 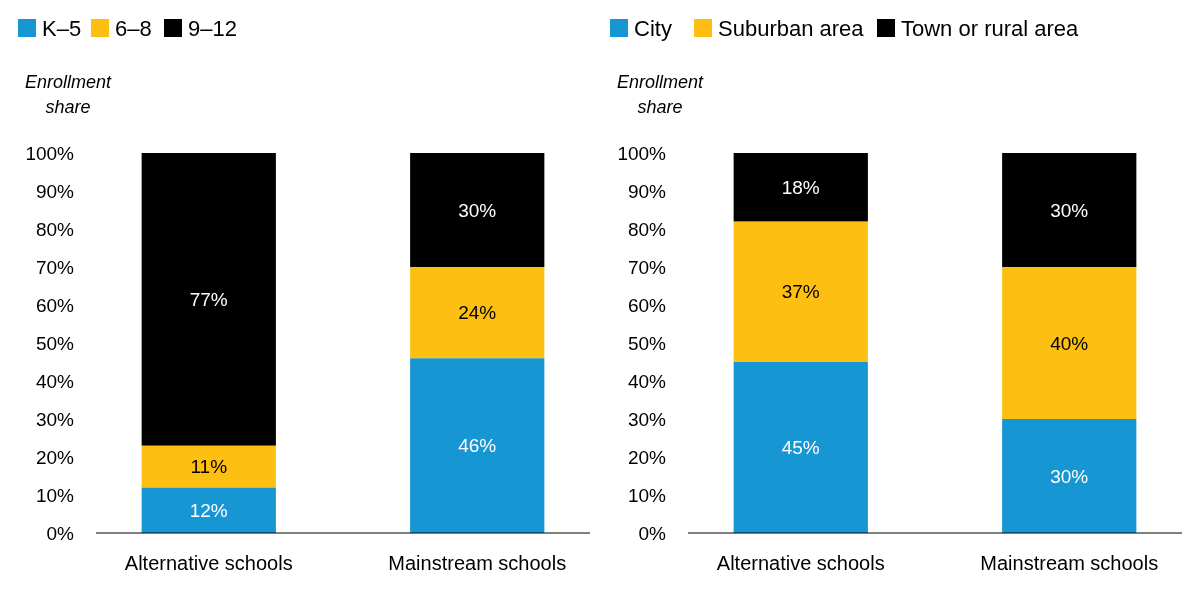 I want to click on data-label: 45%, so click(x=800, y=447).